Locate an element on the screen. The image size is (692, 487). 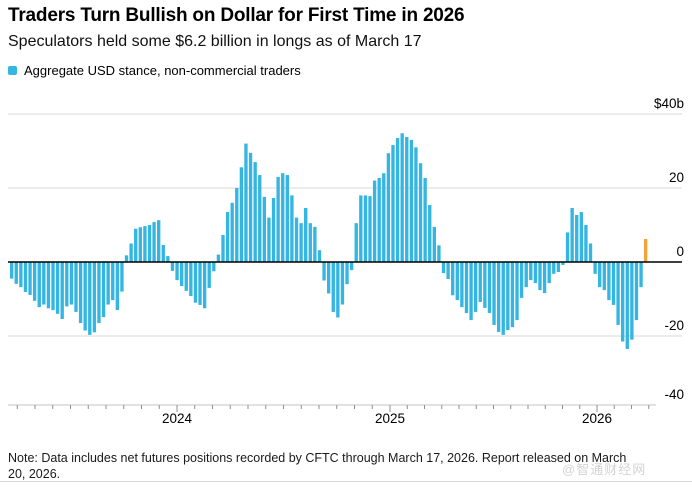
y-axis-label: $40b is located at coordinates (669, 103).